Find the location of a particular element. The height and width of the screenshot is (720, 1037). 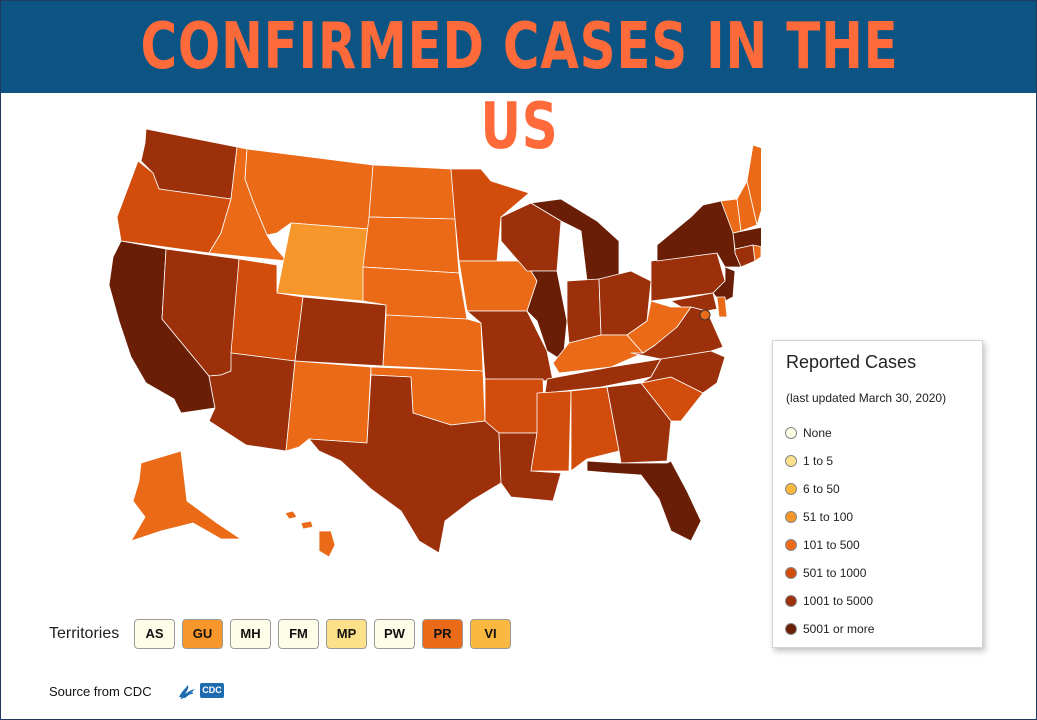

state-al is located at coordinates (595, 429).